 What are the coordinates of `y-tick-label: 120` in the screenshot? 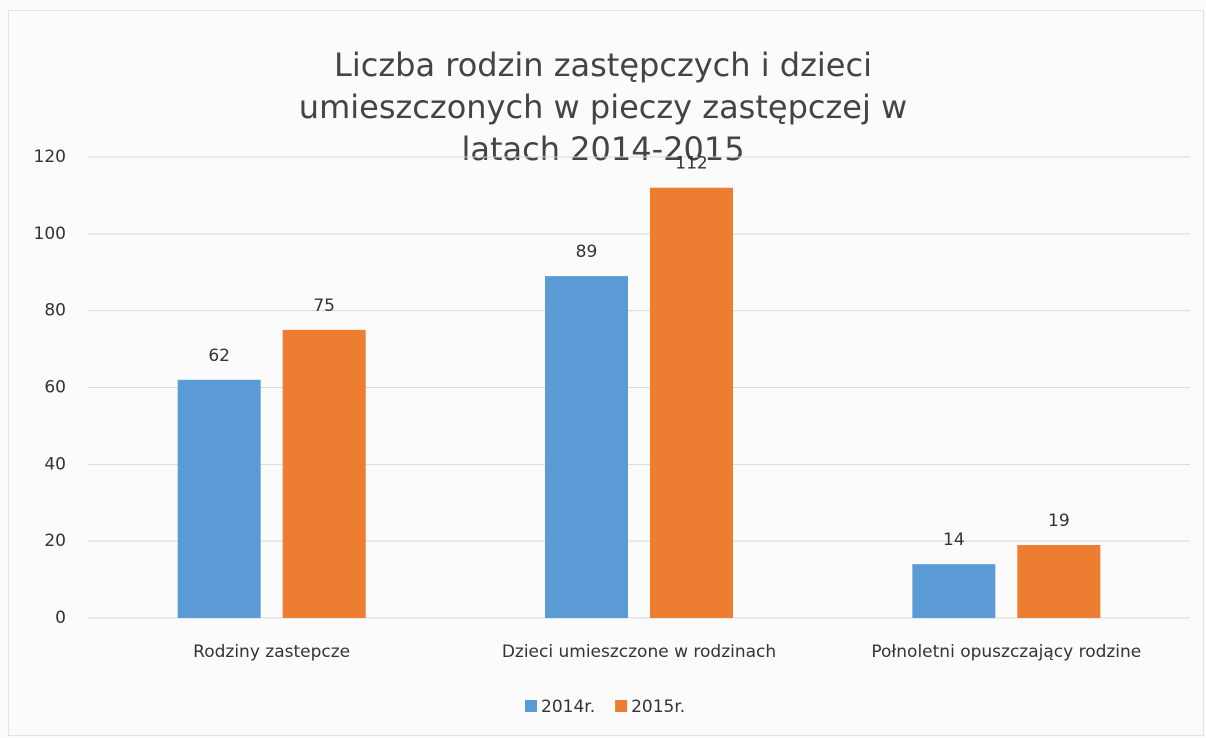 It's located at (50, 157).